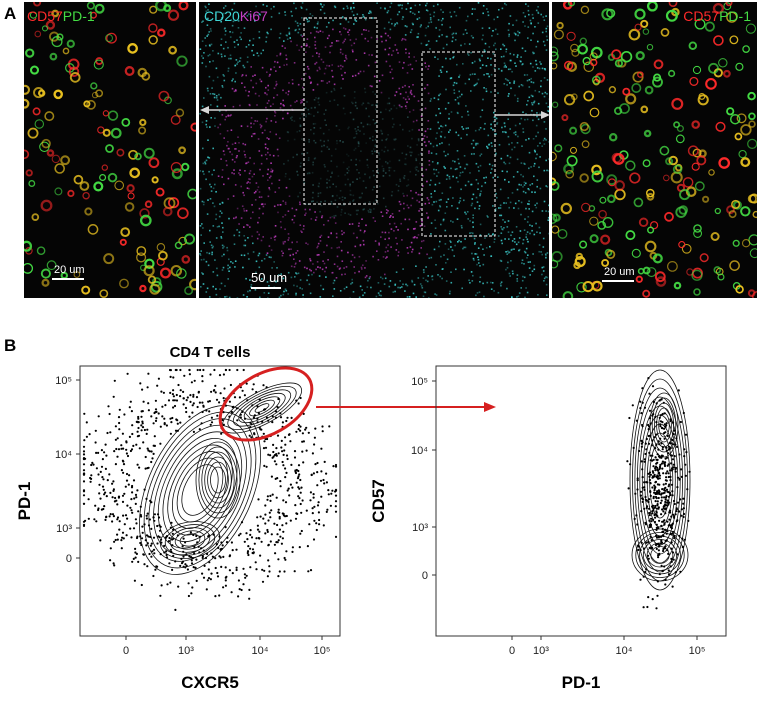 Image resolution: width=758 pixels, height=701 pixels. Describe the element at coordinates (266, 404) in the screenshot. I see `gate-ellipse` at that location.